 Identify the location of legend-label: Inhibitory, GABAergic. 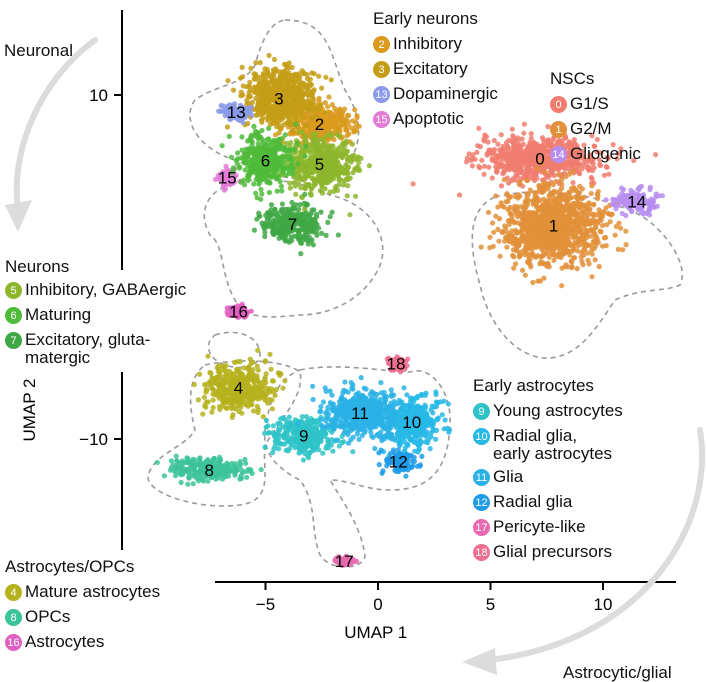
(105, 290).